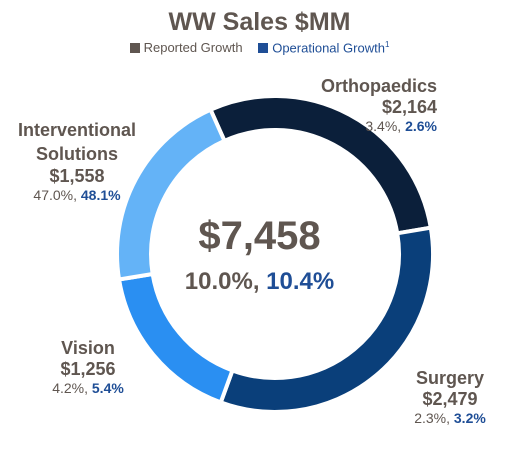 The width and height of the screenshot is (519, 460). What do you see at coordinates (193, 48) in the screenshot?
I see `legend-reported-label: Reported Growth` at bounding box center [193, 48].